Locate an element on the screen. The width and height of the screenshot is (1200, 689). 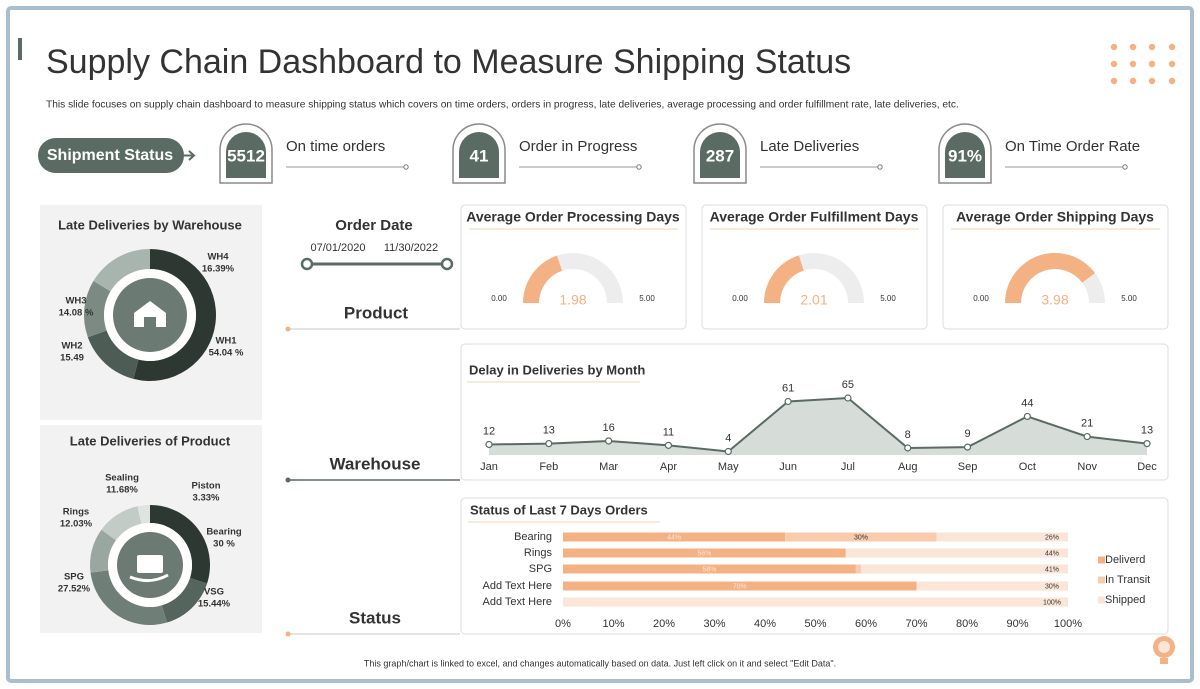
area is located at coordinates (818, 426).